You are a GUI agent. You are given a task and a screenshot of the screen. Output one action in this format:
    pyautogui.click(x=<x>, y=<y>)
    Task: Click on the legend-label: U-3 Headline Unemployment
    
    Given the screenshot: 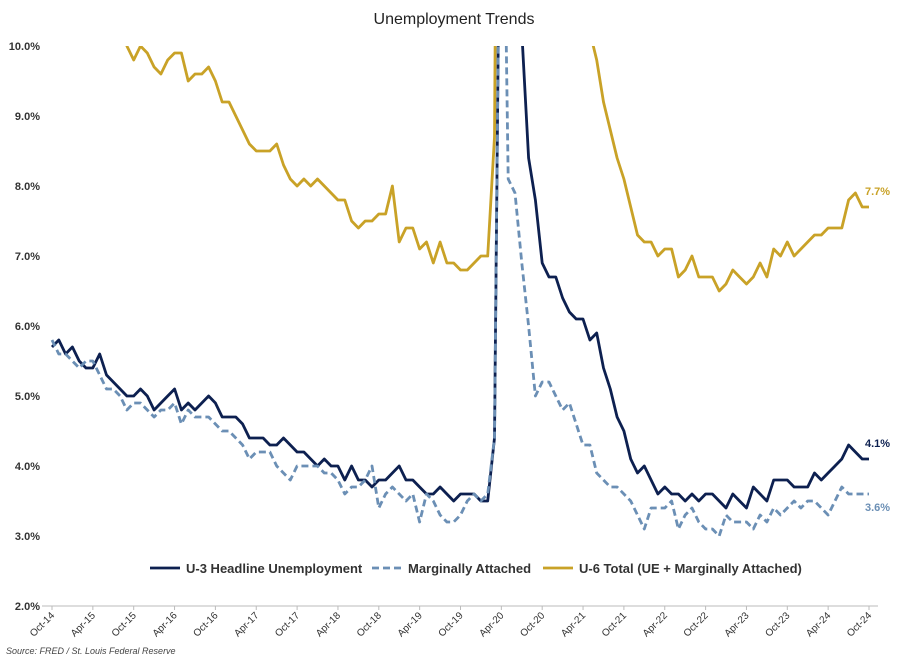 What is the action you would take?
    pyautogui.click(x=274, y=568)
    